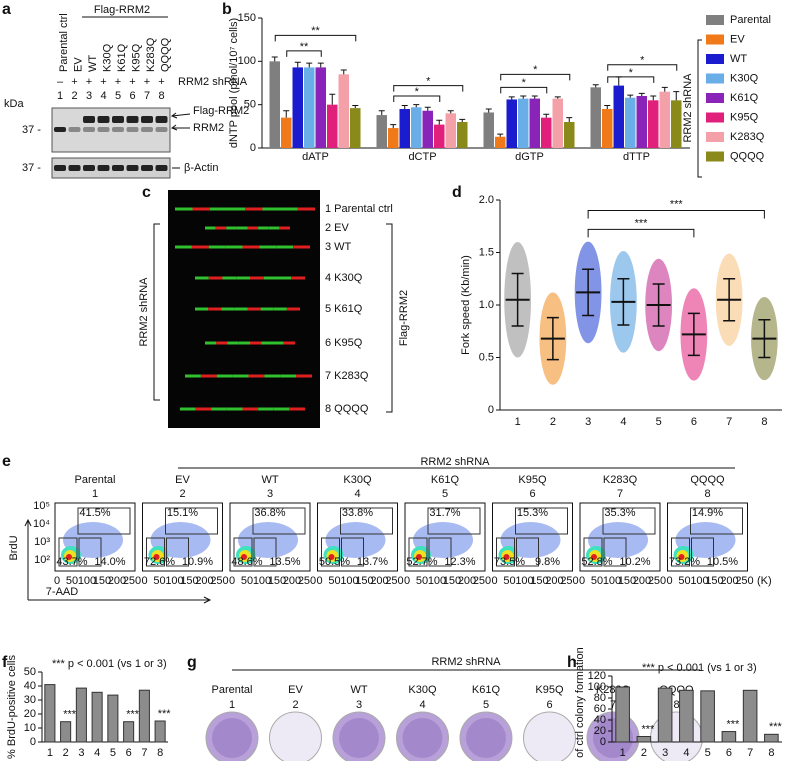 Image resolution: width=793 pixels, height=761 pixels. Describe the element at coordinates (315, 157) in the screenshot. I see `x-tick-label: dATP` at that location.